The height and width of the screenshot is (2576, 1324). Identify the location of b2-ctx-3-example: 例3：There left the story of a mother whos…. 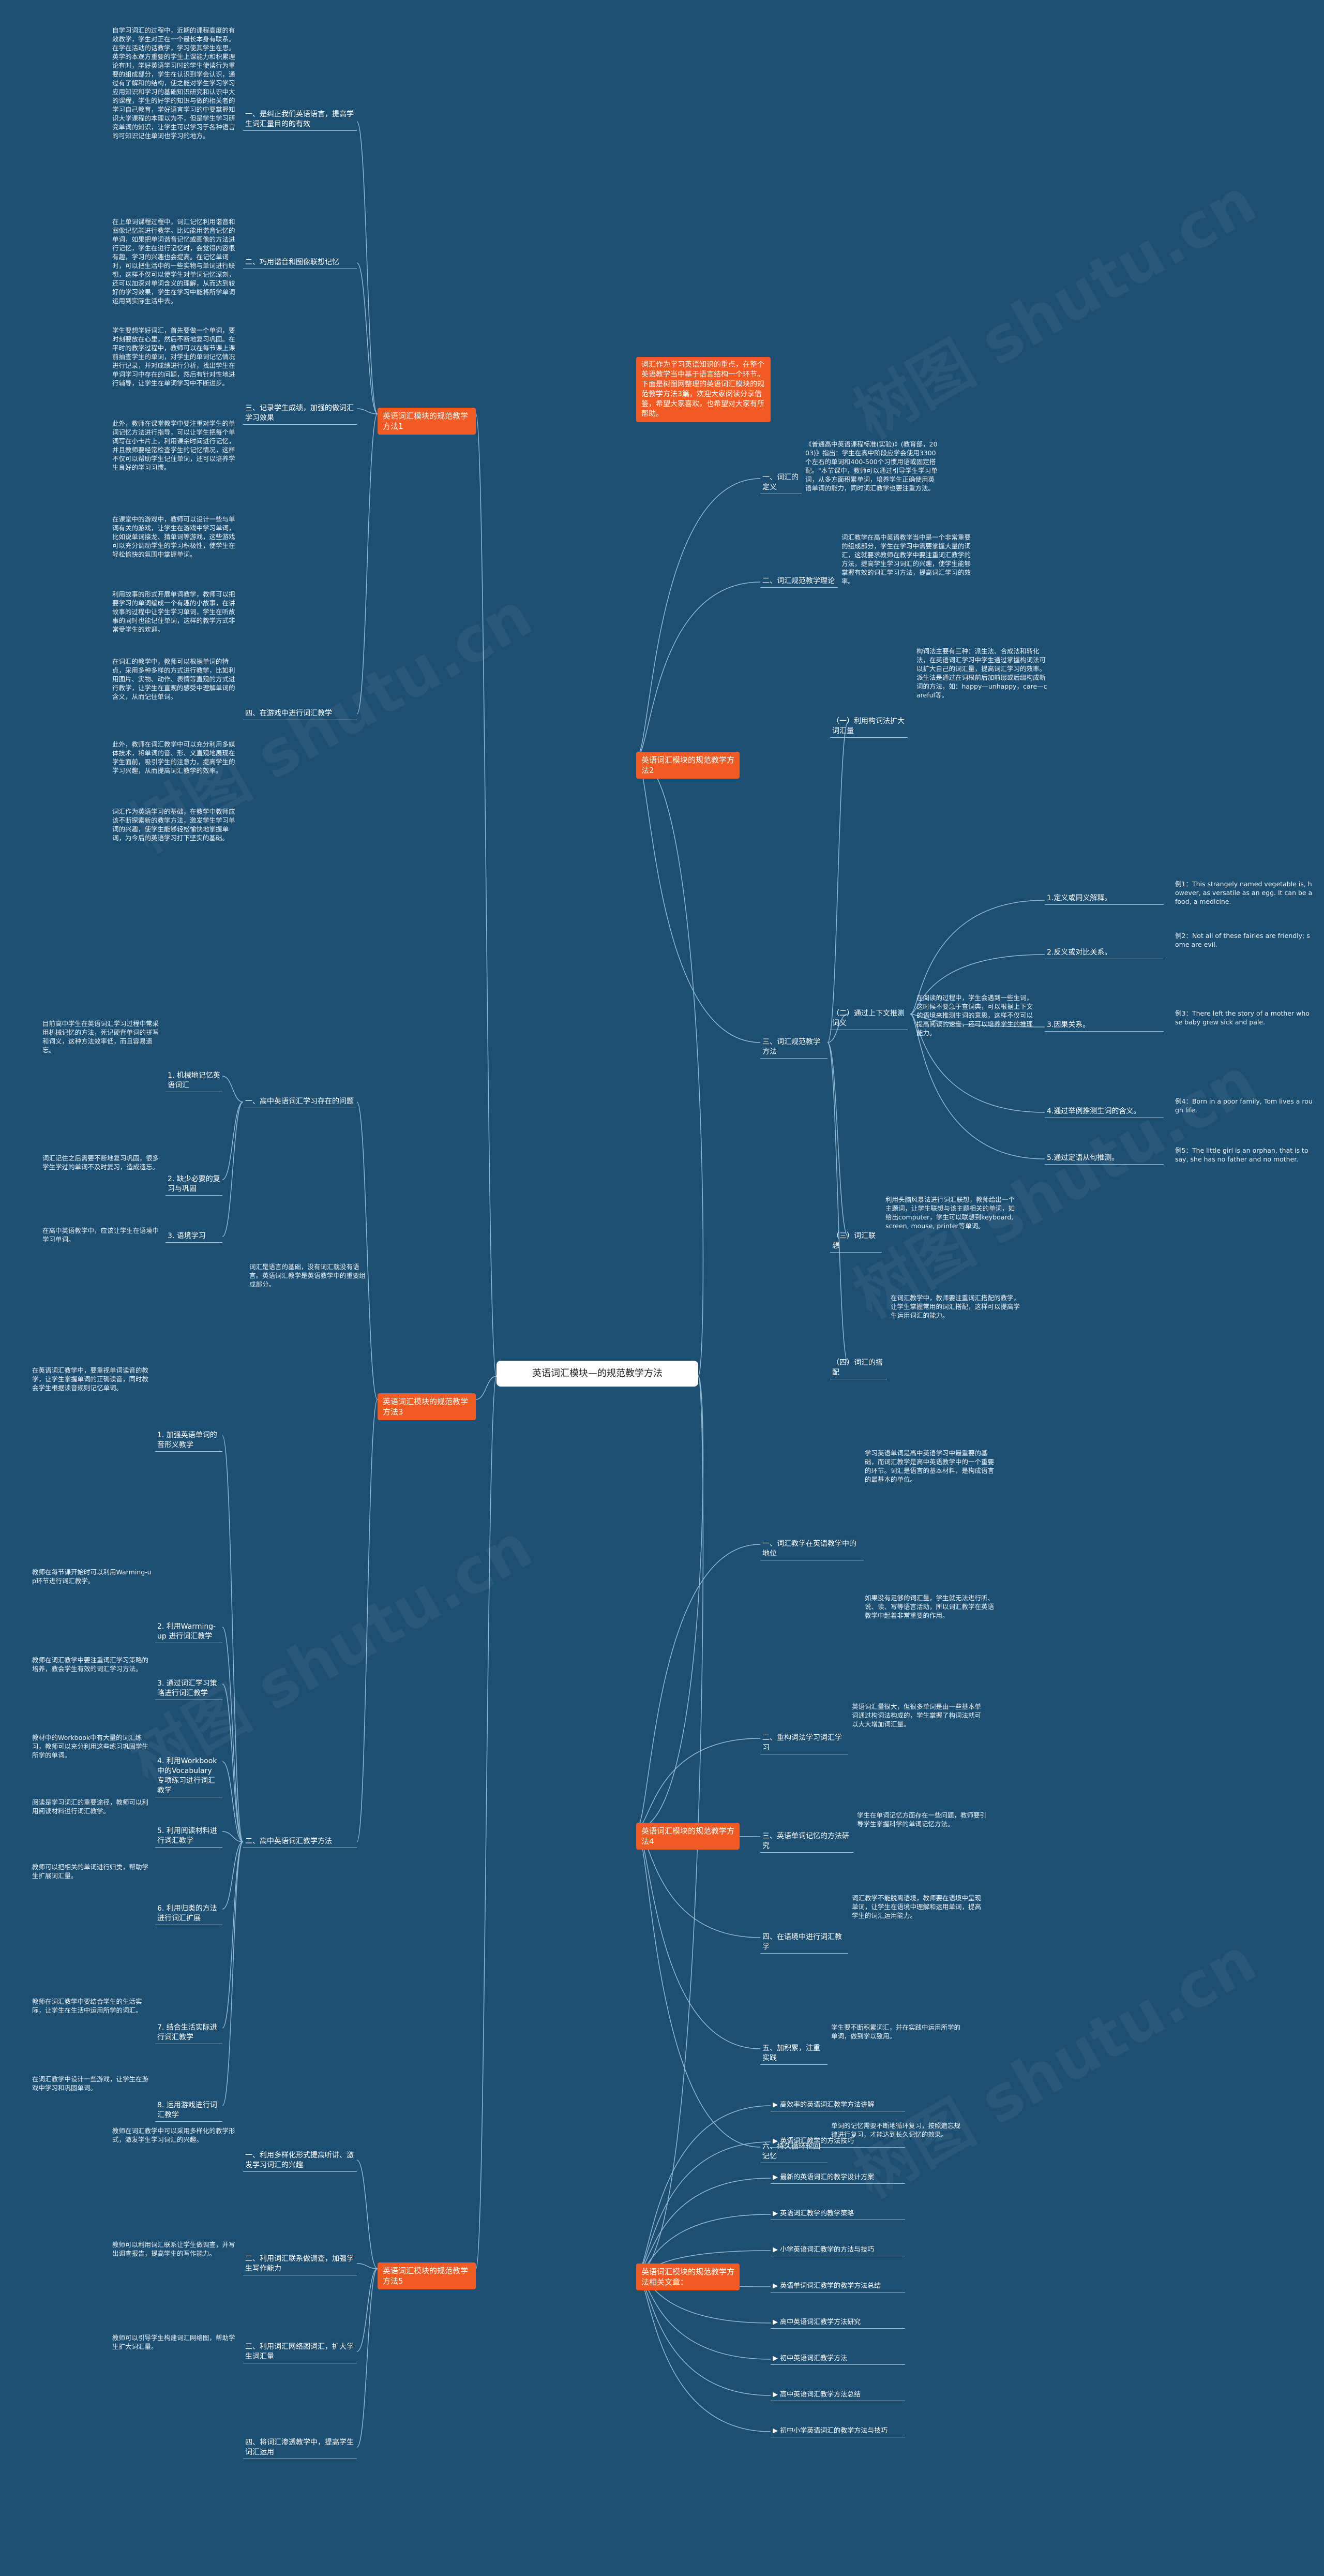
(1242, 1018).